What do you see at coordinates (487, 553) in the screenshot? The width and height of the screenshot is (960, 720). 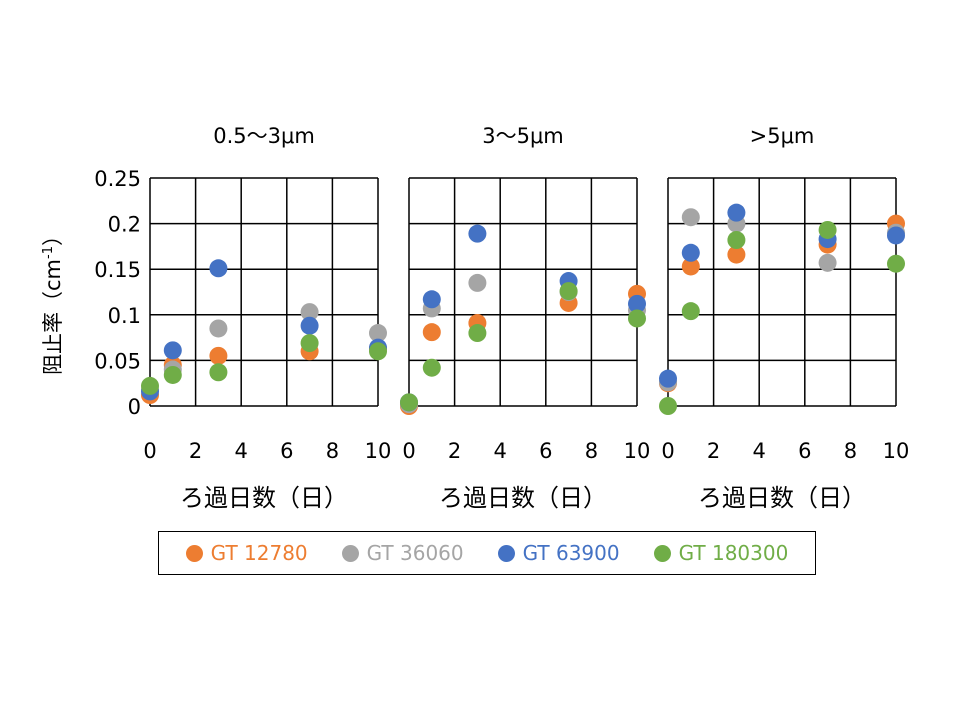 I see `legend: GT 12780 GT 36060 GT 63900 GT 180300` at bounding box center [487, 553].